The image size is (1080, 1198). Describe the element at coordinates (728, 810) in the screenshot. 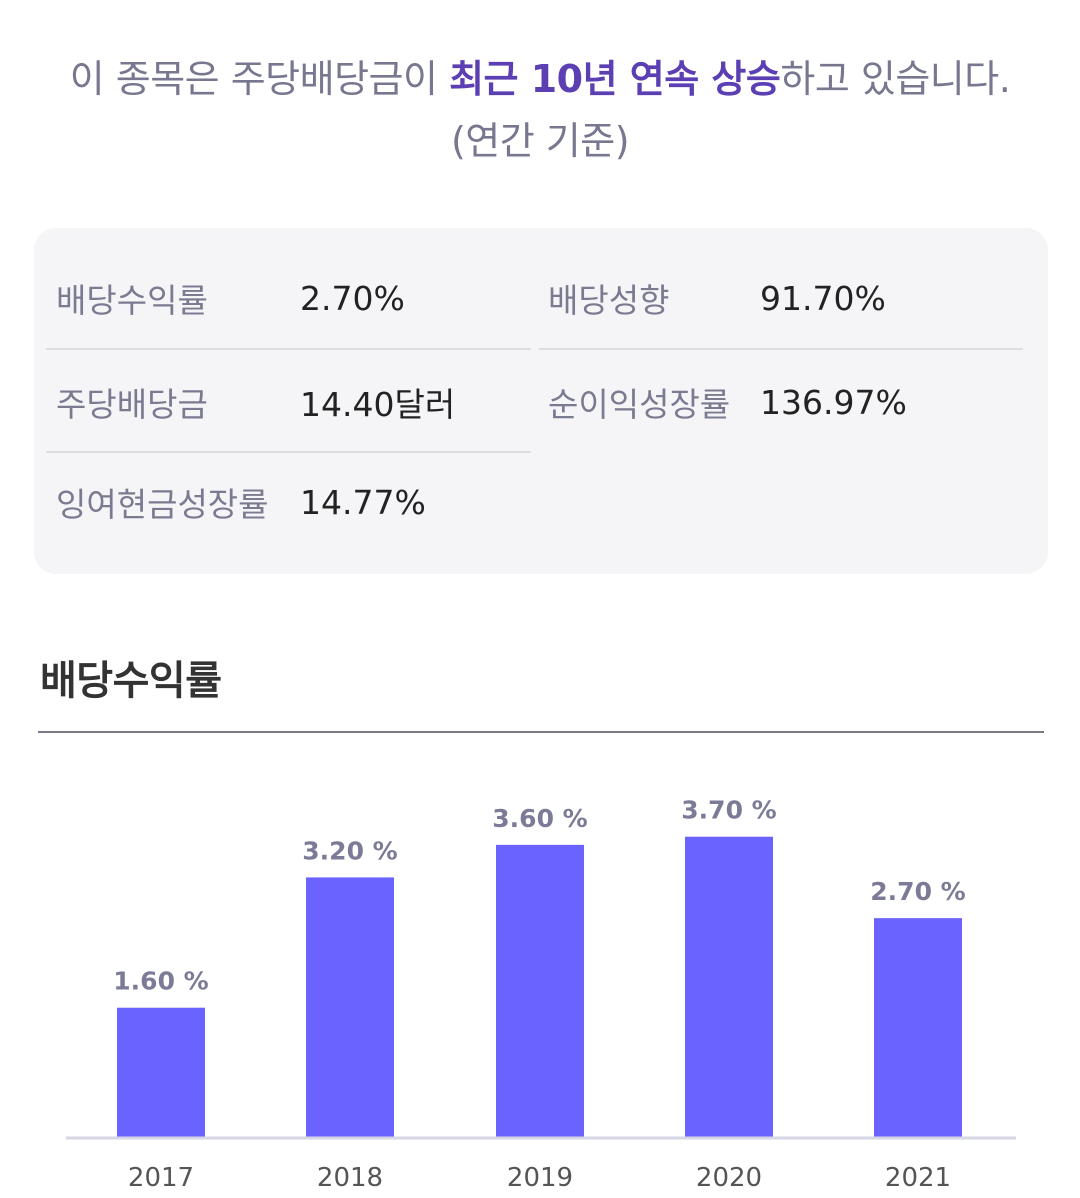

I see `bar-value-label: 3.70 %` at that location.